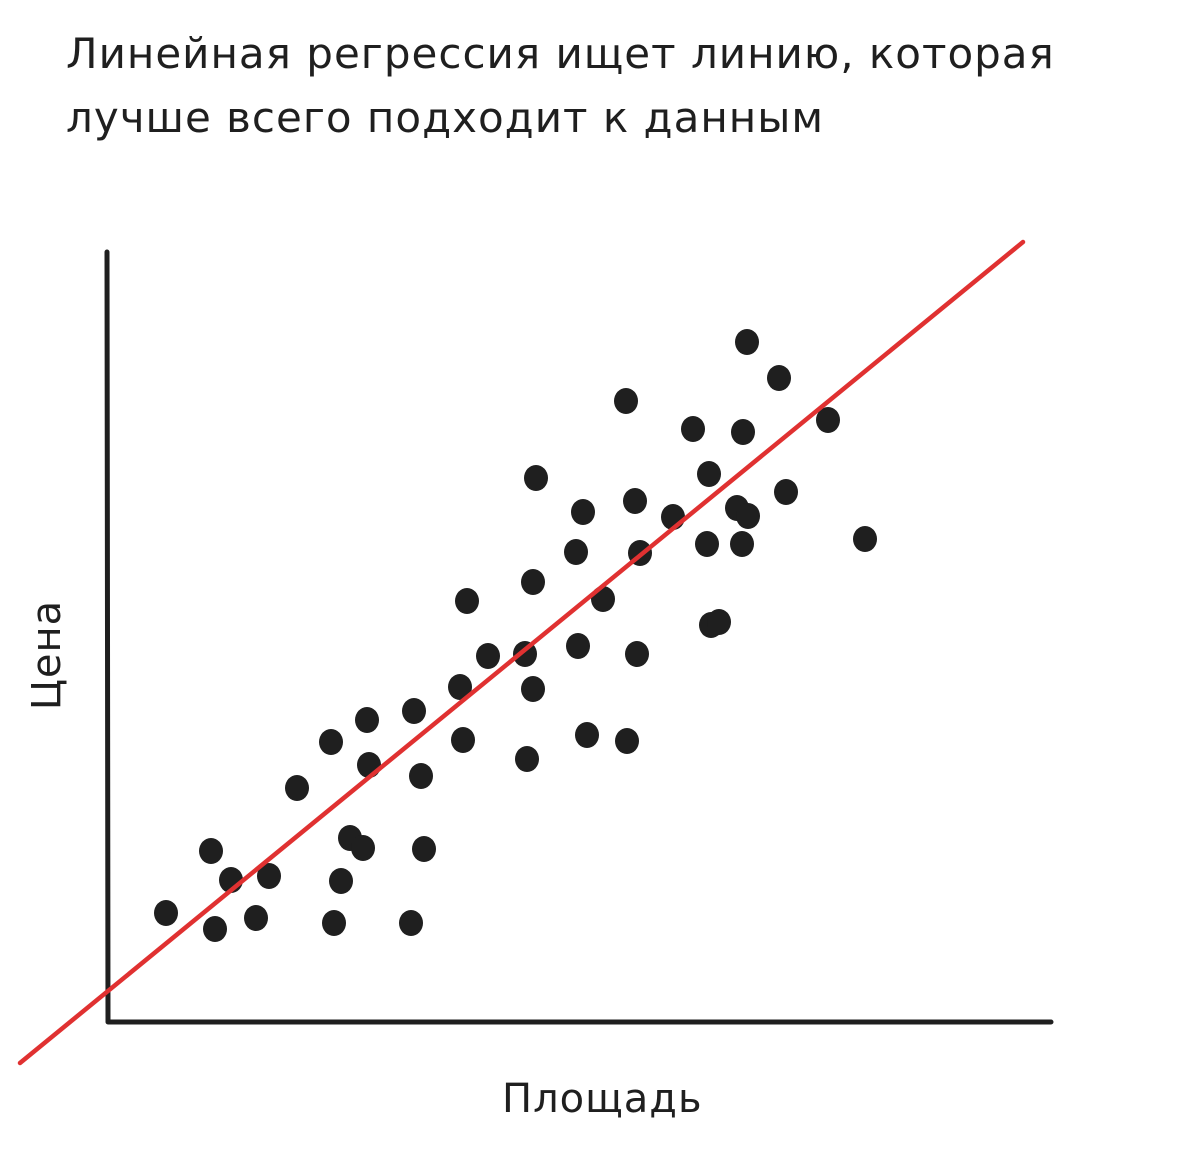  I want to click on chart-title-line-1: Линейная регрессия ищет линию, которая, so click(560, 53).